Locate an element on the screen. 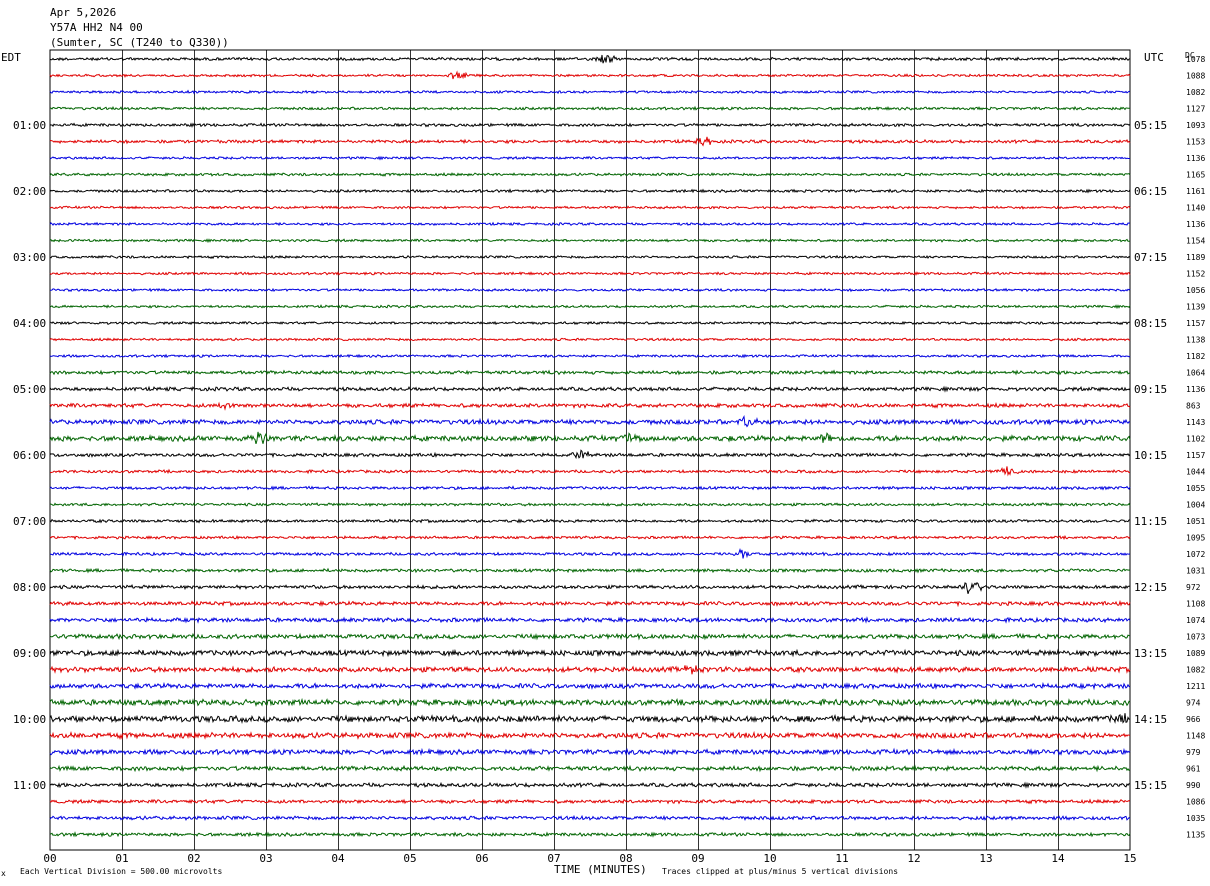  x-tick-label: 13 is located at coordinates (985, 858).